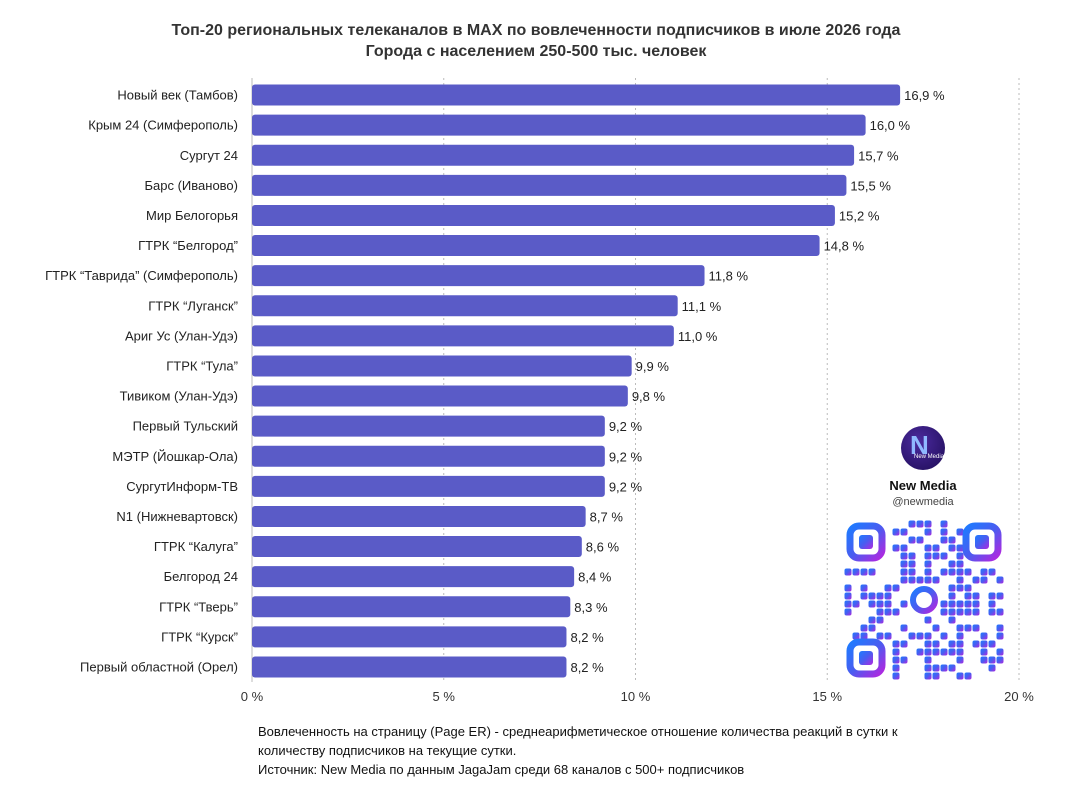 The image size is (1072, 800). I want to click on category-label: Крым 24 (Симферополь), so click(163, 125).